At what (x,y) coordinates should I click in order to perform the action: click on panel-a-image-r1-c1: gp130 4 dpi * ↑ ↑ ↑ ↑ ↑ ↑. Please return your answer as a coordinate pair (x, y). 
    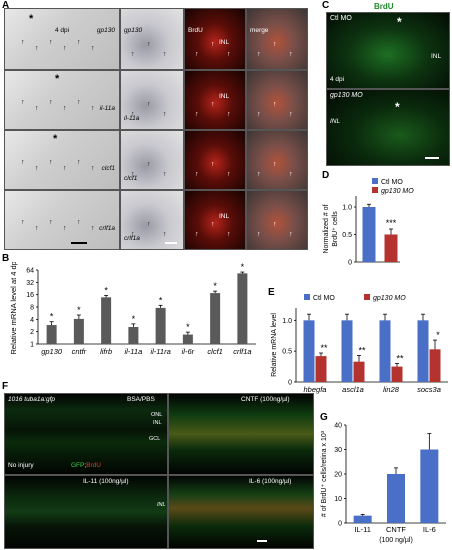
    Looking at the image, I should click on (62, 39).